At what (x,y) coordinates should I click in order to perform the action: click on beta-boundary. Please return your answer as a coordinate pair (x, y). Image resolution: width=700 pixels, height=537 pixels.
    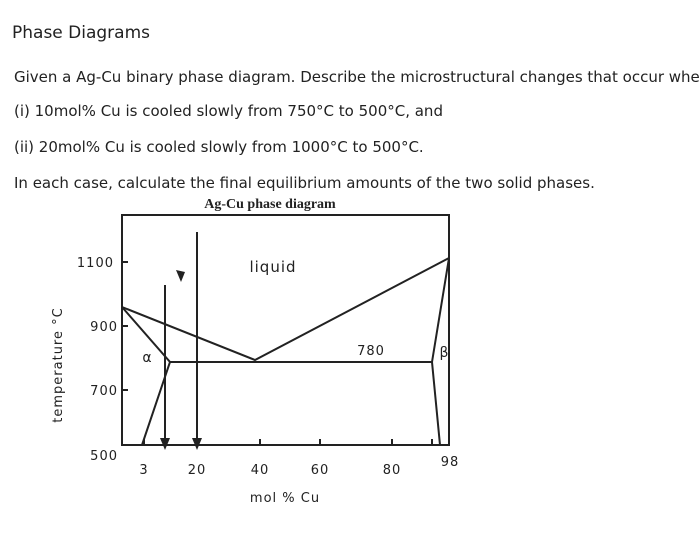
    Looking at the image, I should click on (440, 351).